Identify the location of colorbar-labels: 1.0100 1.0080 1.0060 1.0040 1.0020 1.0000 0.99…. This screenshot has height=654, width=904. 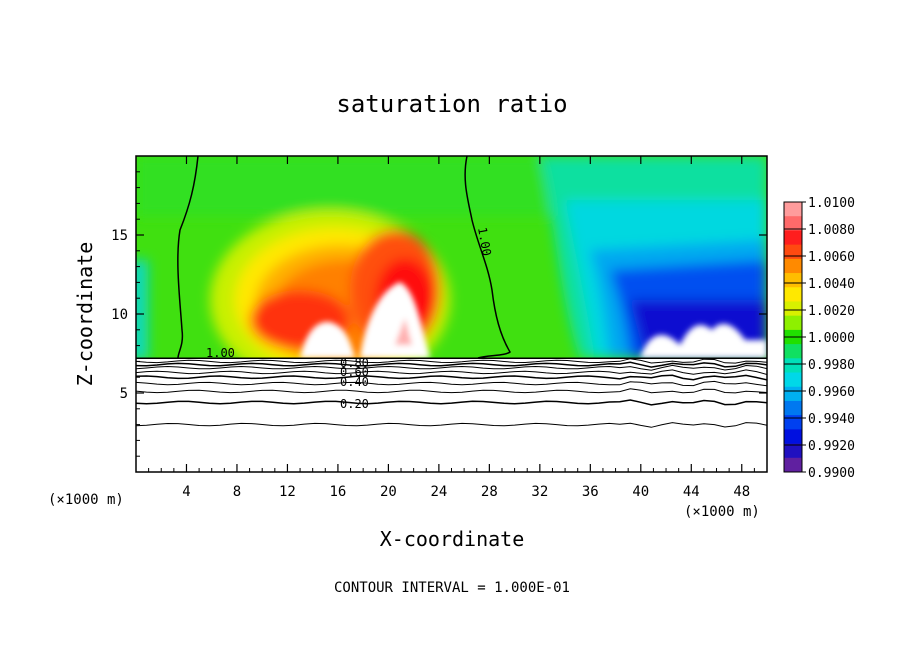
(819, 338).